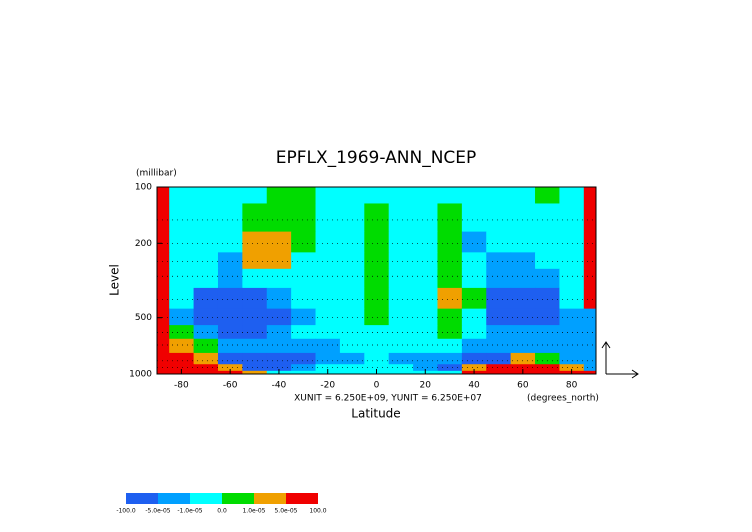 The image size is (752, 532). What do you see at coordinates (140, 375) in the screenshot?
I see `y-tick-label: 1000` at bounding box center [140, 375].